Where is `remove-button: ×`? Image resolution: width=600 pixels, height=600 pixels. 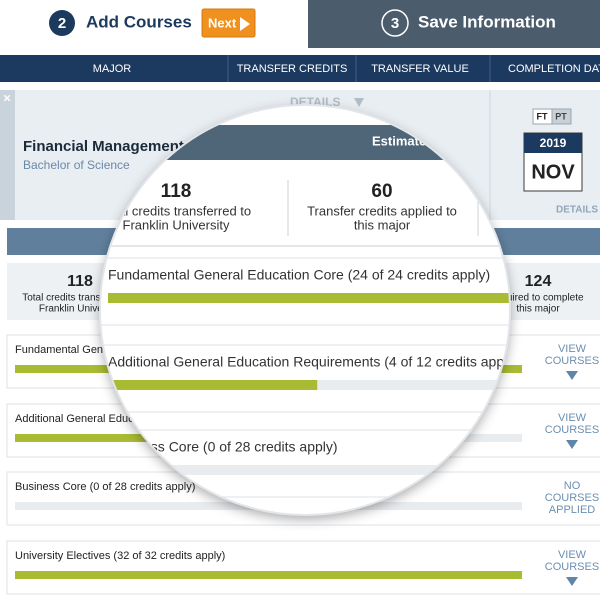 remove-button: × is located at coordinates (7, 97).